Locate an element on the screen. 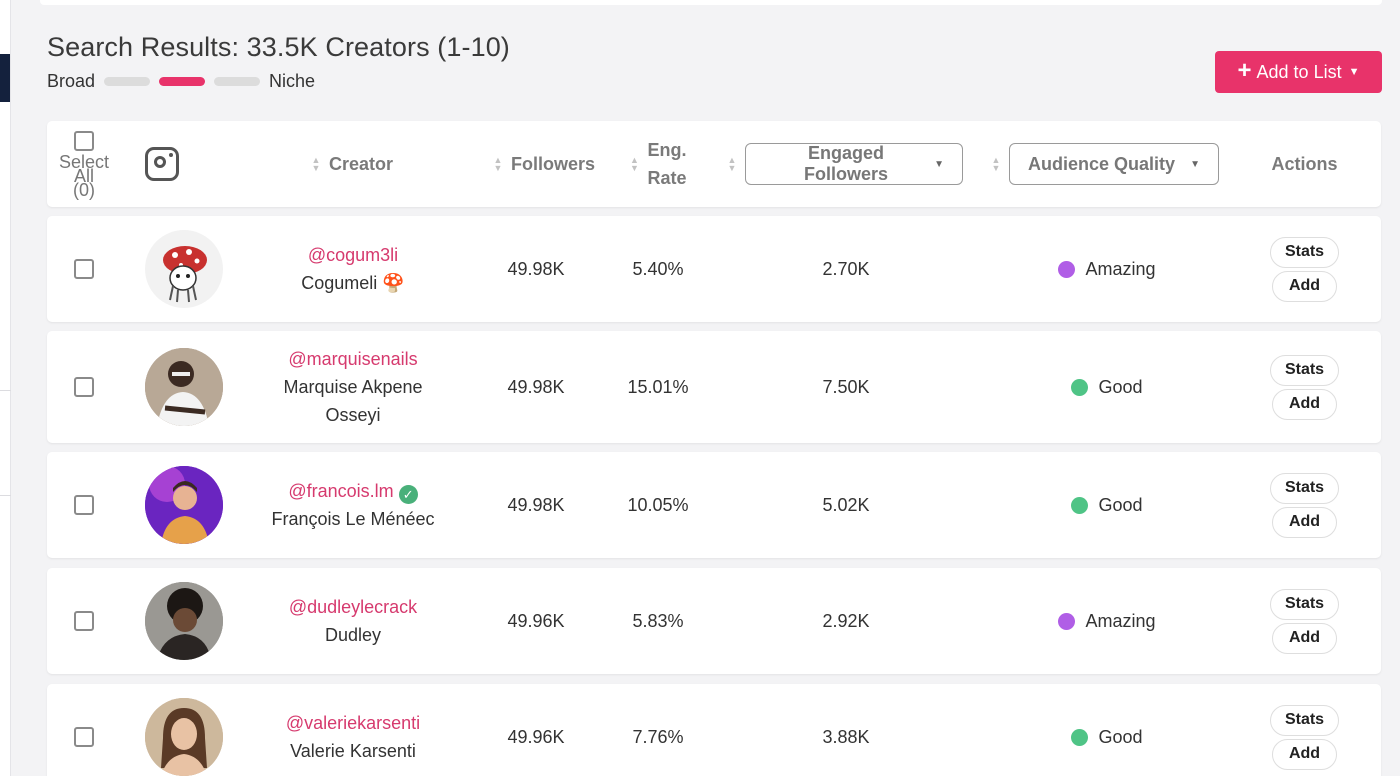 The image size is (1400, 776). eng-rate-cell: 5.83% is located at coordinates (658, 620).